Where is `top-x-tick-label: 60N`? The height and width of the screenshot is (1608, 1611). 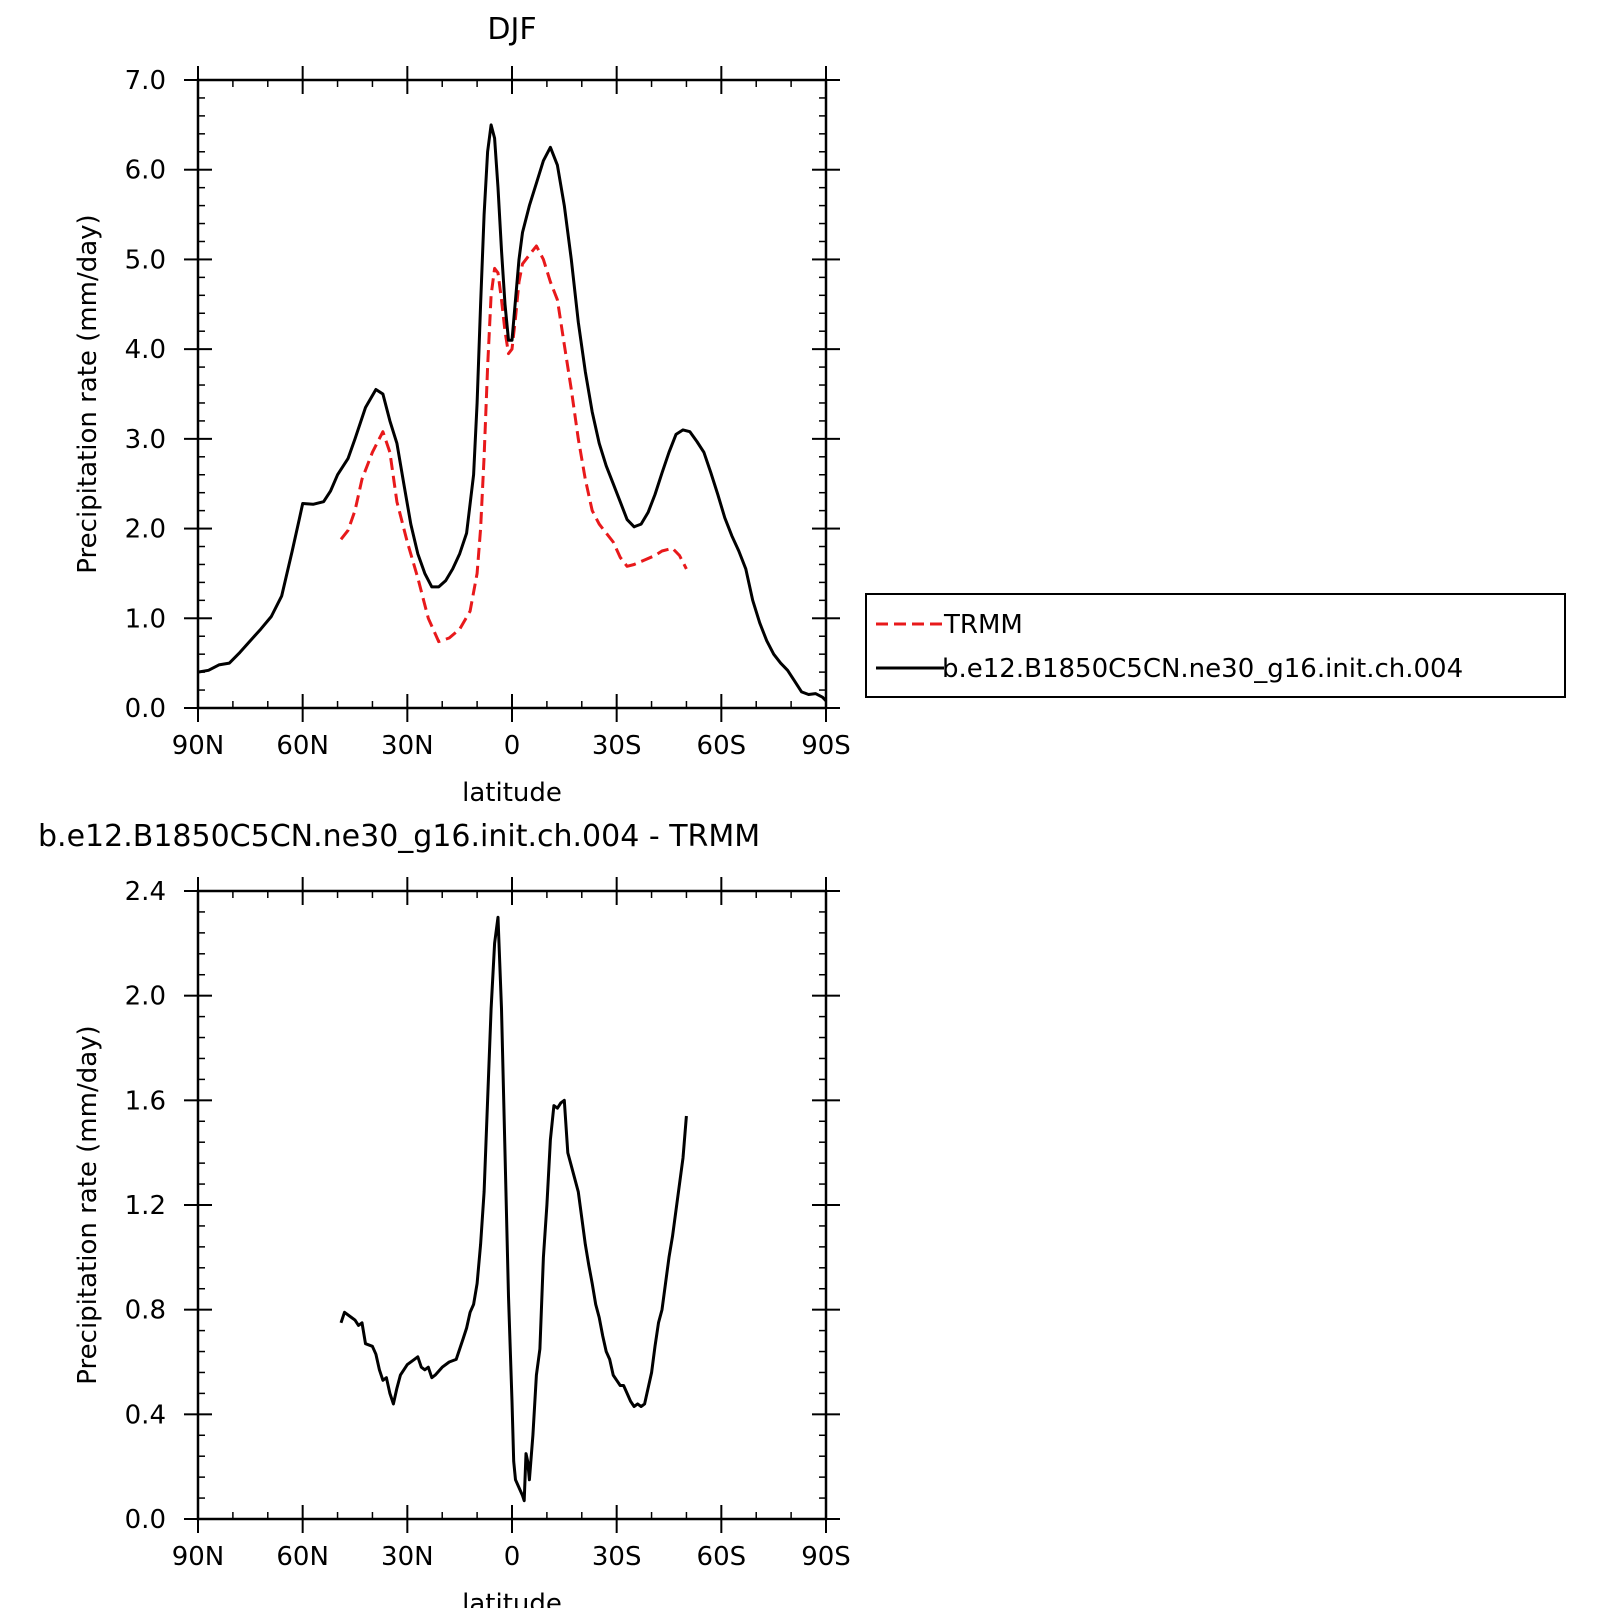 top-x-tick-label: 60N is located at coordinates (302, 746).